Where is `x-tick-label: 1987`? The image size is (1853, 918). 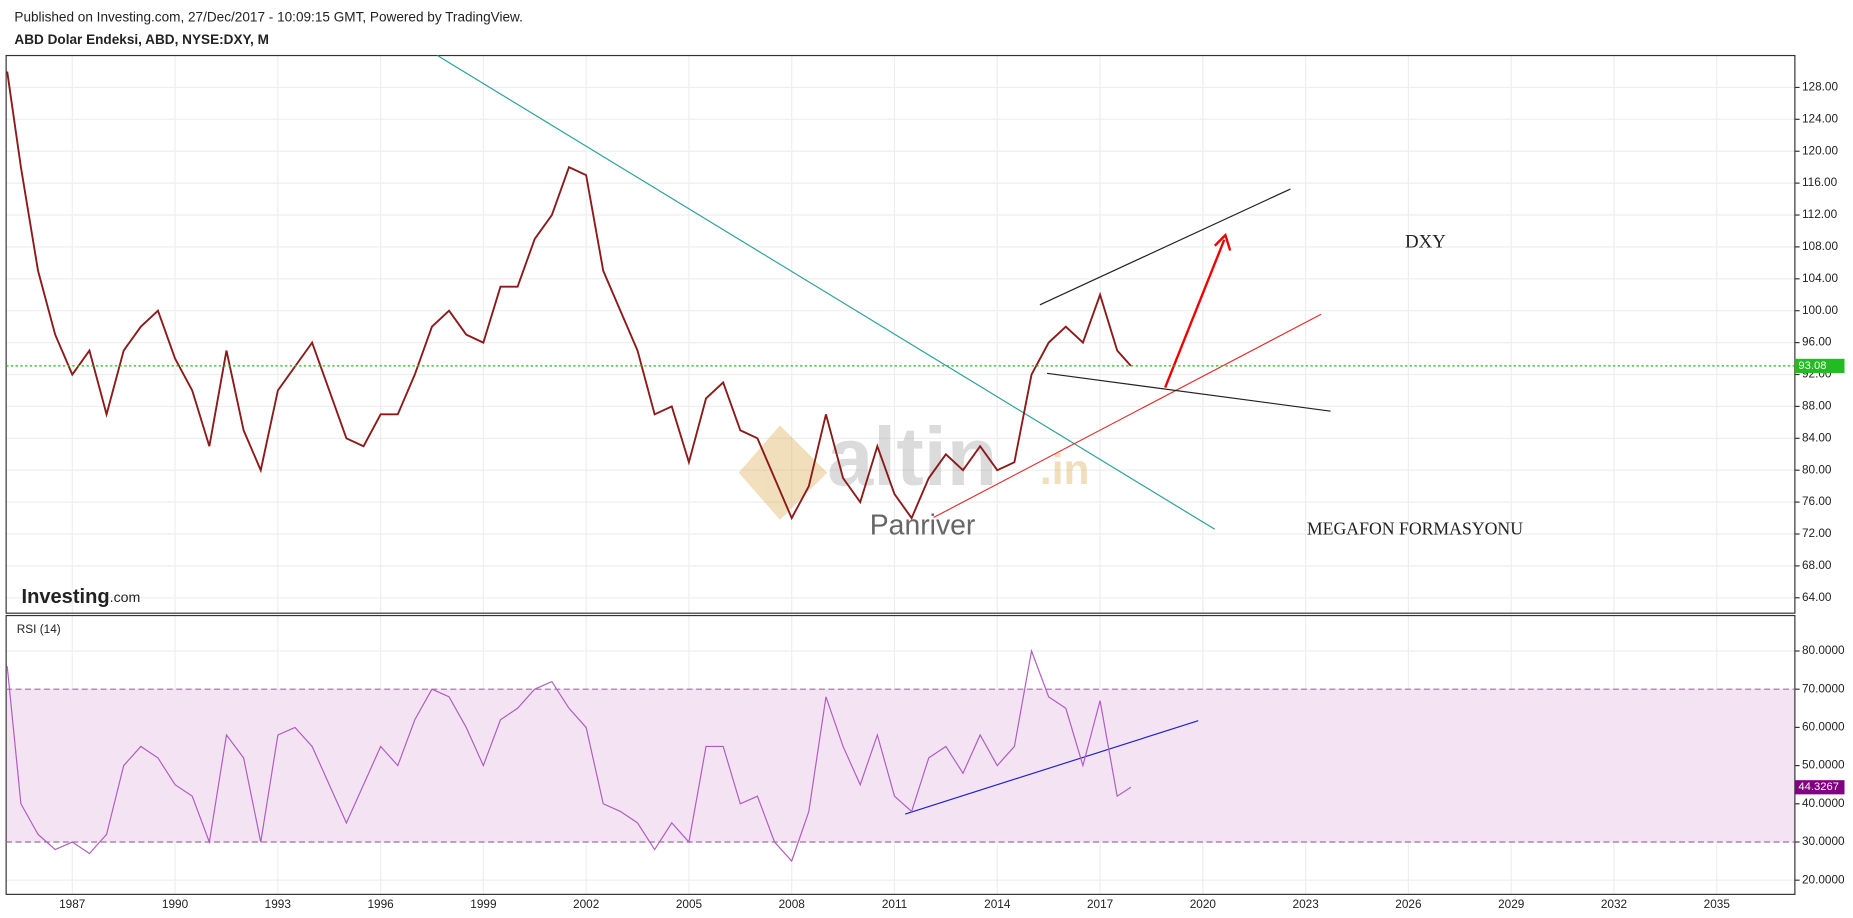 x-tick-label: 1987 is located at coordinates (72, 904).